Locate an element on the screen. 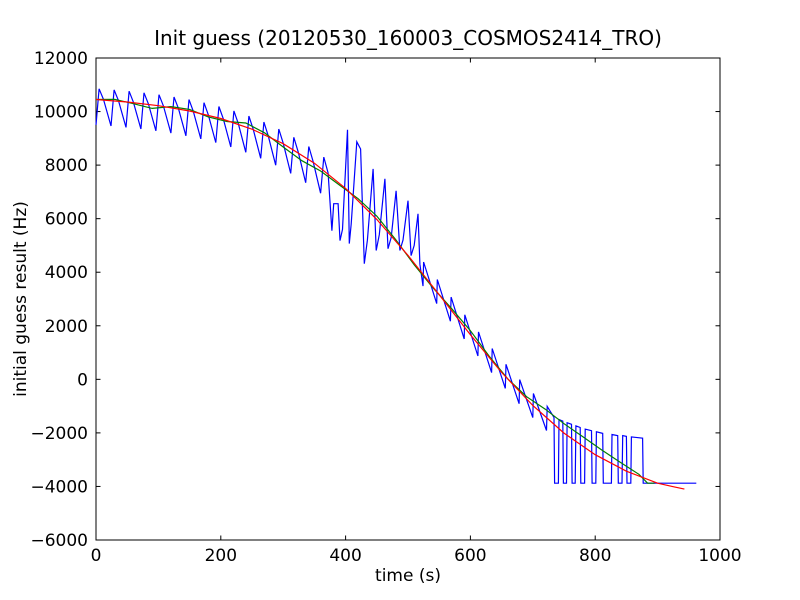 The height and width of the screenshot is (600, 800). x-tick-label: 800 is located at coordinates (595, 556).